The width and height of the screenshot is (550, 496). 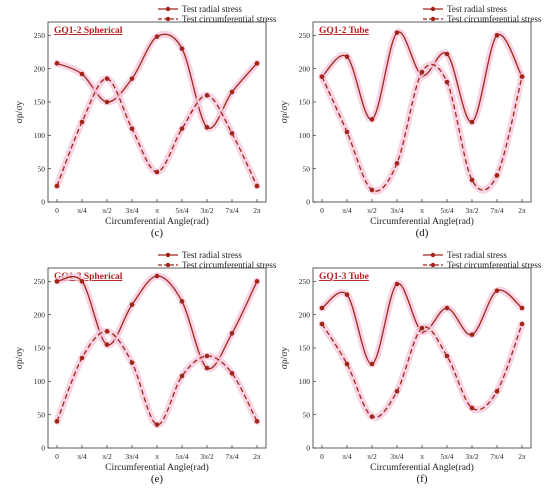 What do you see at coordinates (422, 233) in the screenshot?
I see `panel-caption: (d)` at bounding box center [422, 233].